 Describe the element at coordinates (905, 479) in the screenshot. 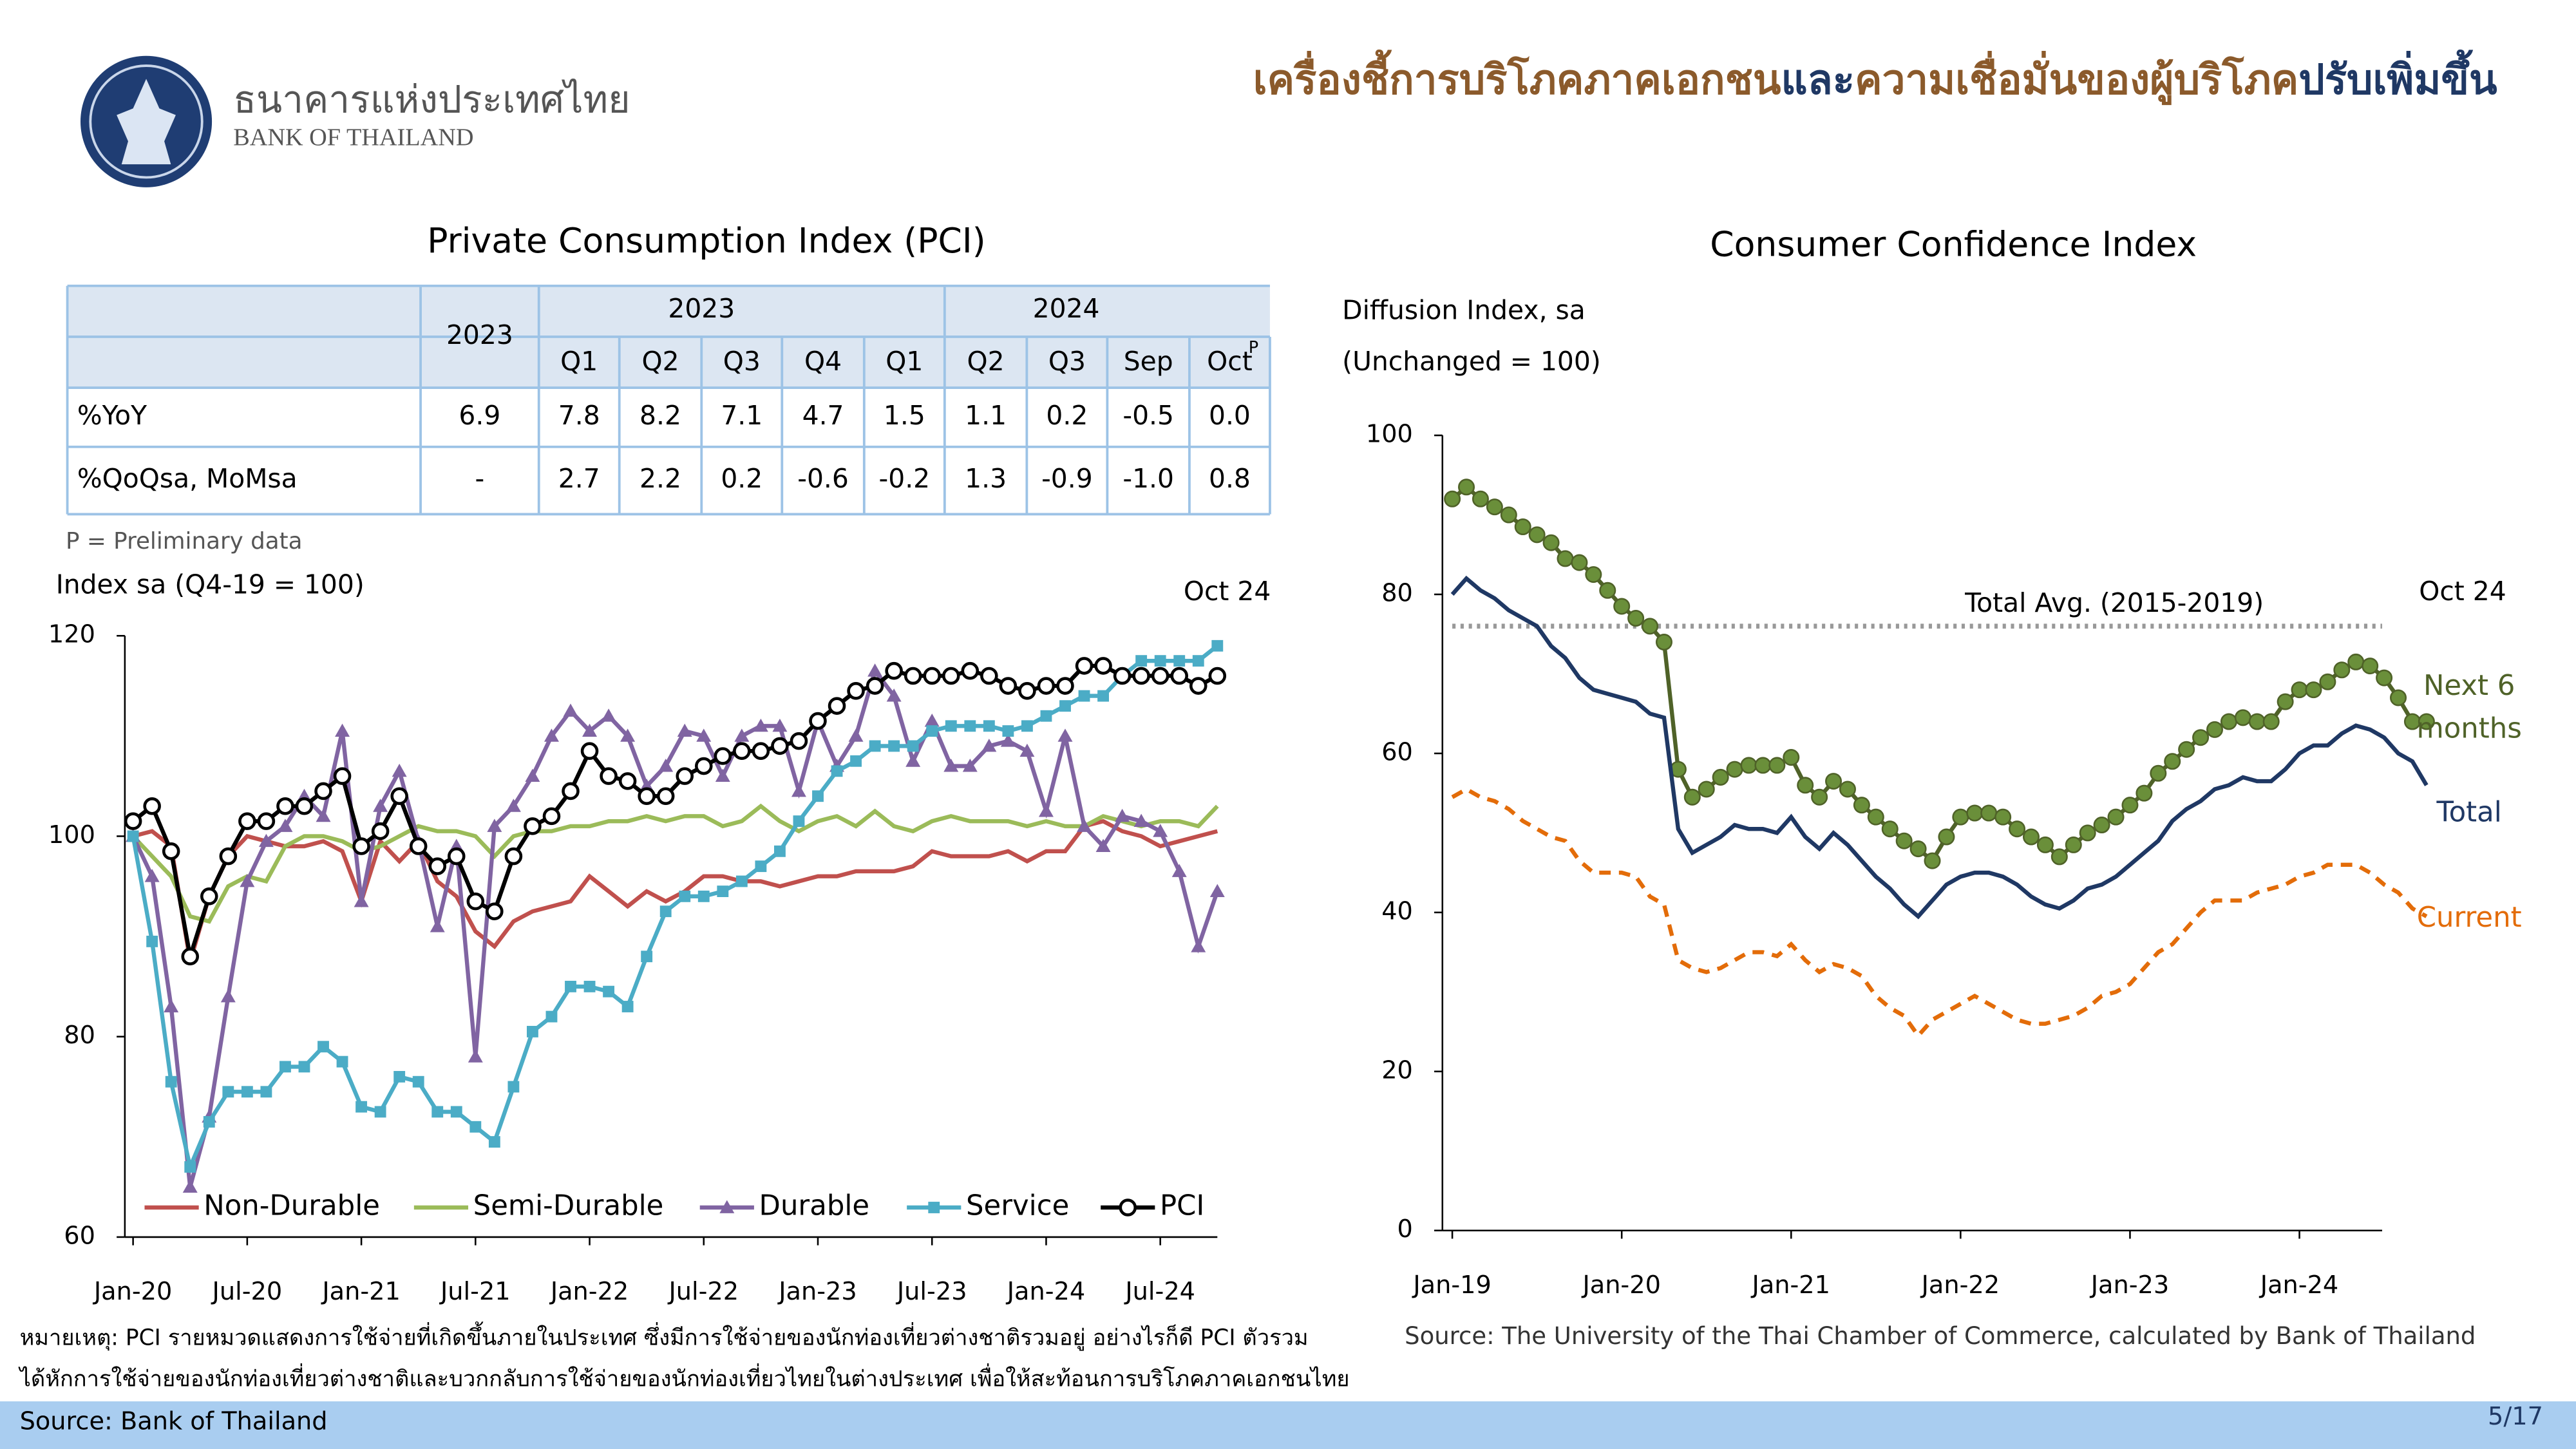

I see `table-cell: -0.2` at that location.